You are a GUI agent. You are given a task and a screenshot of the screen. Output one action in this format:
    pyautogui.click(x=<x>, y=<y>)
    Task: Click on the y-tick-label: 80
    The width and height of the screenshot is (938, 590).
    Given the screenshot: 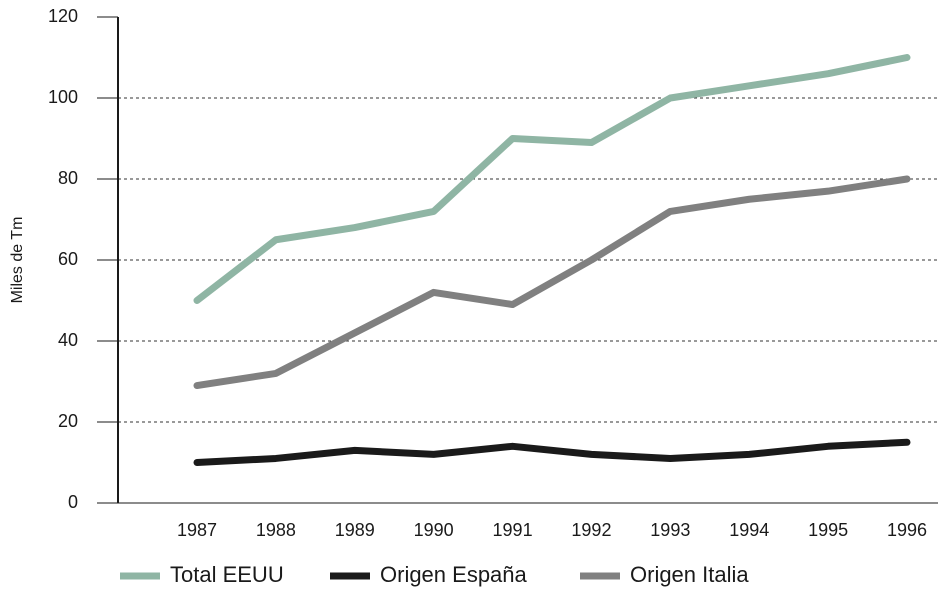 What is the action you would take?
    pyautogui.click(x=68, y=178)
    